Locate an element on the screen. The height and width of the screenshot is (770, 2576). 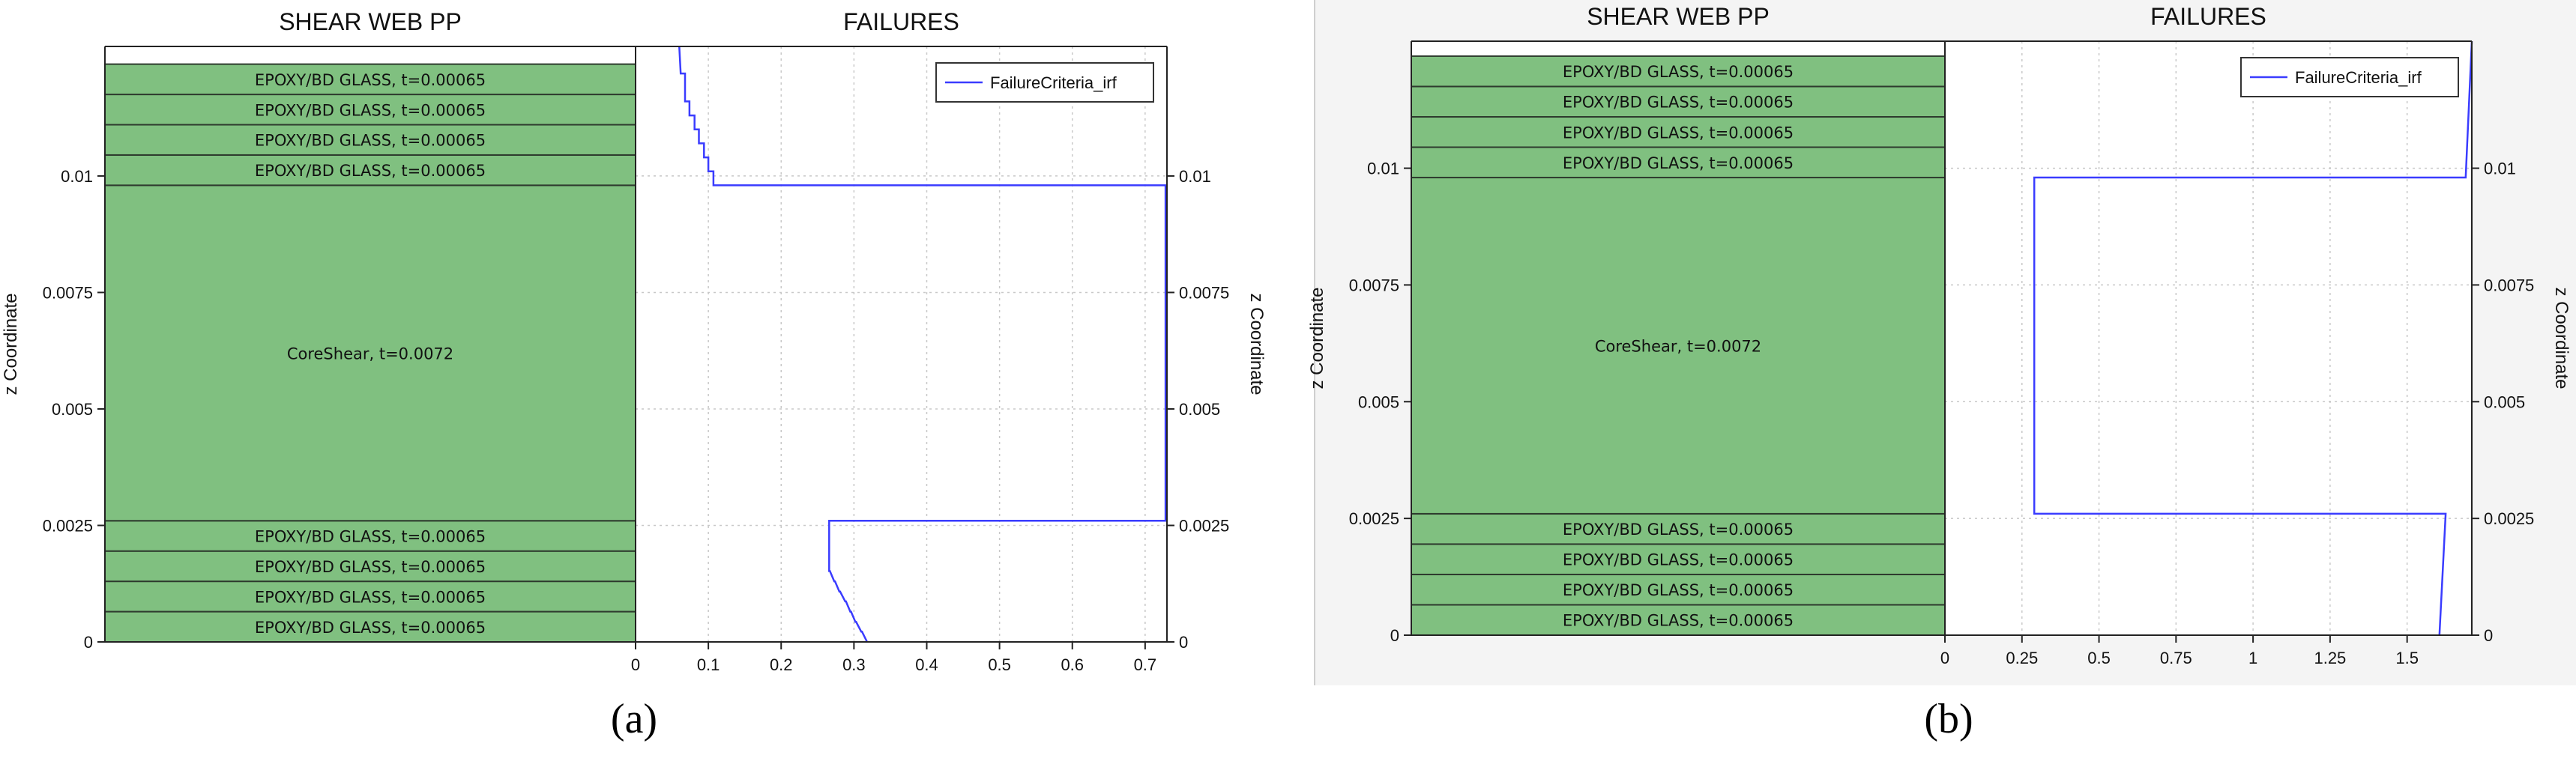
panel-a-x-tick-label: 0.4 is located at coordinates (927, 664).